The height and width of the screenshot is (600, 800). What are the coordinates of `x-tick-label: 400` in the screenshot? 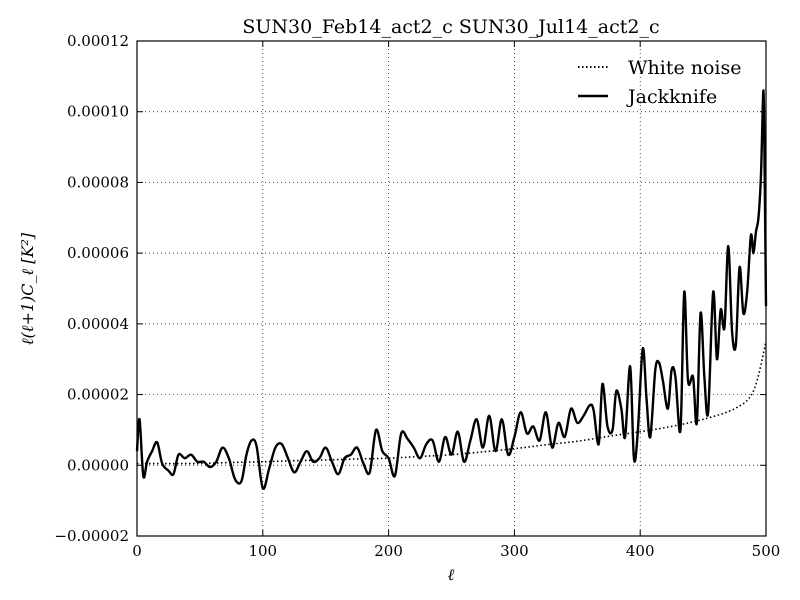 It's located at (640, 551).